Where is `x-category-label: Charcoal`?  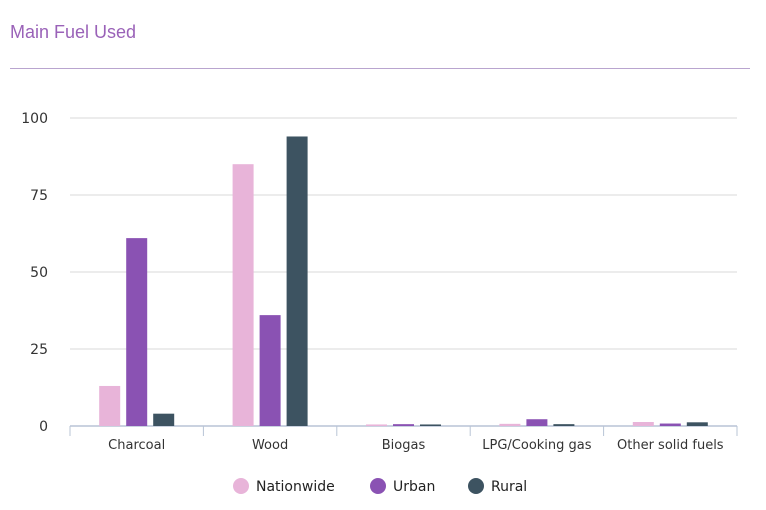 x-category-label: Charcoal is located at coordinates (136, 445).